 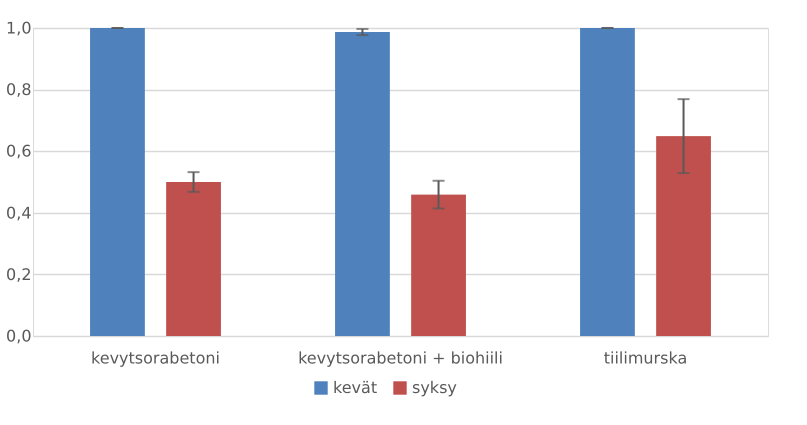 I want to click on y-tick-label: 0,4, so click(x=19, y=212).